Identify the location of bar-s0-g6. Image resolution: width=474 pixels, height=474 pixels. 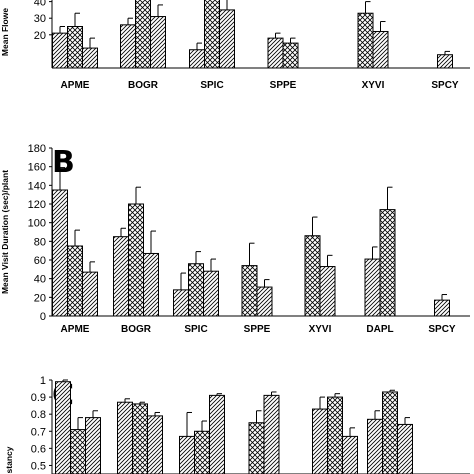
(442, 308).